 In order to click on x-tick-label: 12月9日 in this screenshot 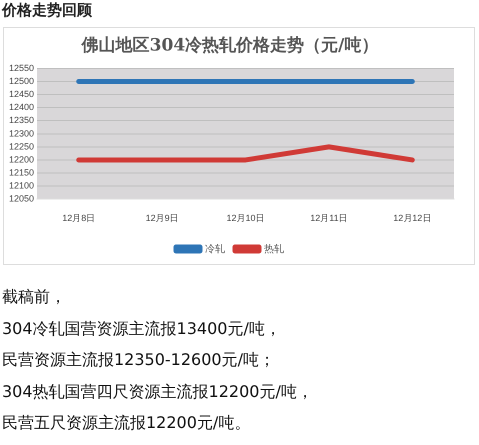, I will do `click(162, 218)`.